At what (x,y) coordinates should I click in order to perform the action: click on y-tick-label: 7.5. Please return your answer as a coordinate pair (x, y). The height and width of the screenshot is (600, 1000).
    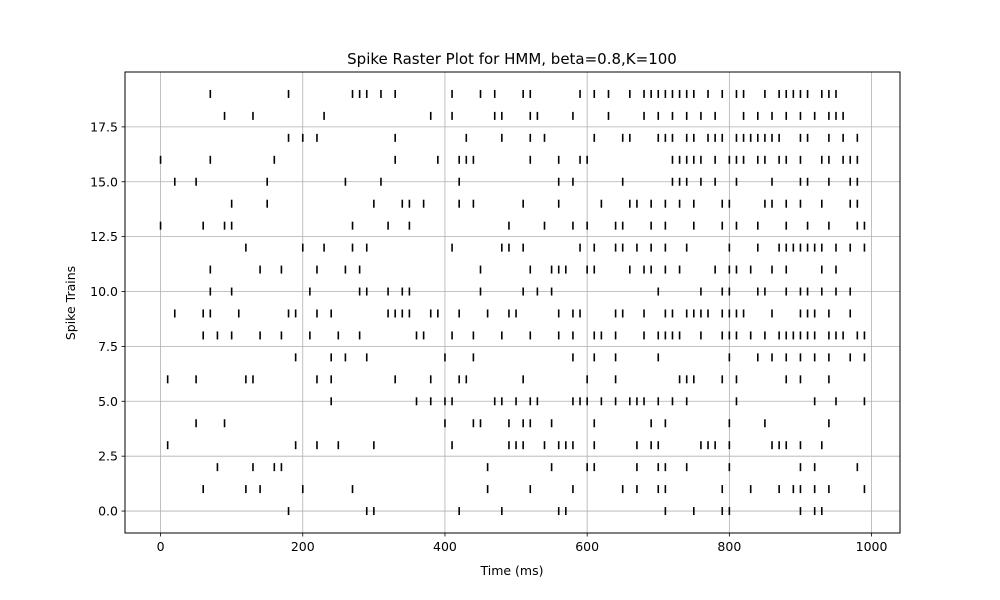
    Looking at the image, I should click on (108, 346).